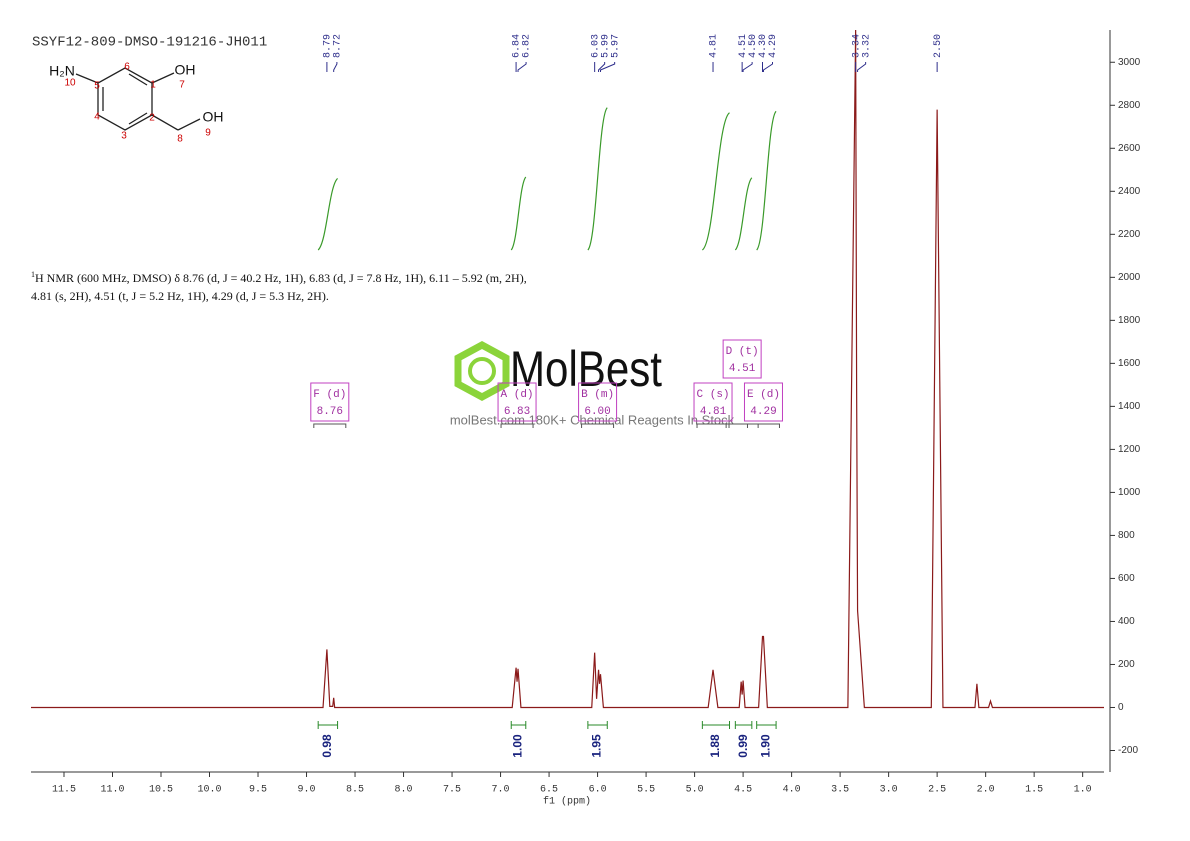  Describe the element at coordinates (149, 43) in the screenshot. I see `chart-title: SSYF12-809-DMSO-191216-JH011` at that location.